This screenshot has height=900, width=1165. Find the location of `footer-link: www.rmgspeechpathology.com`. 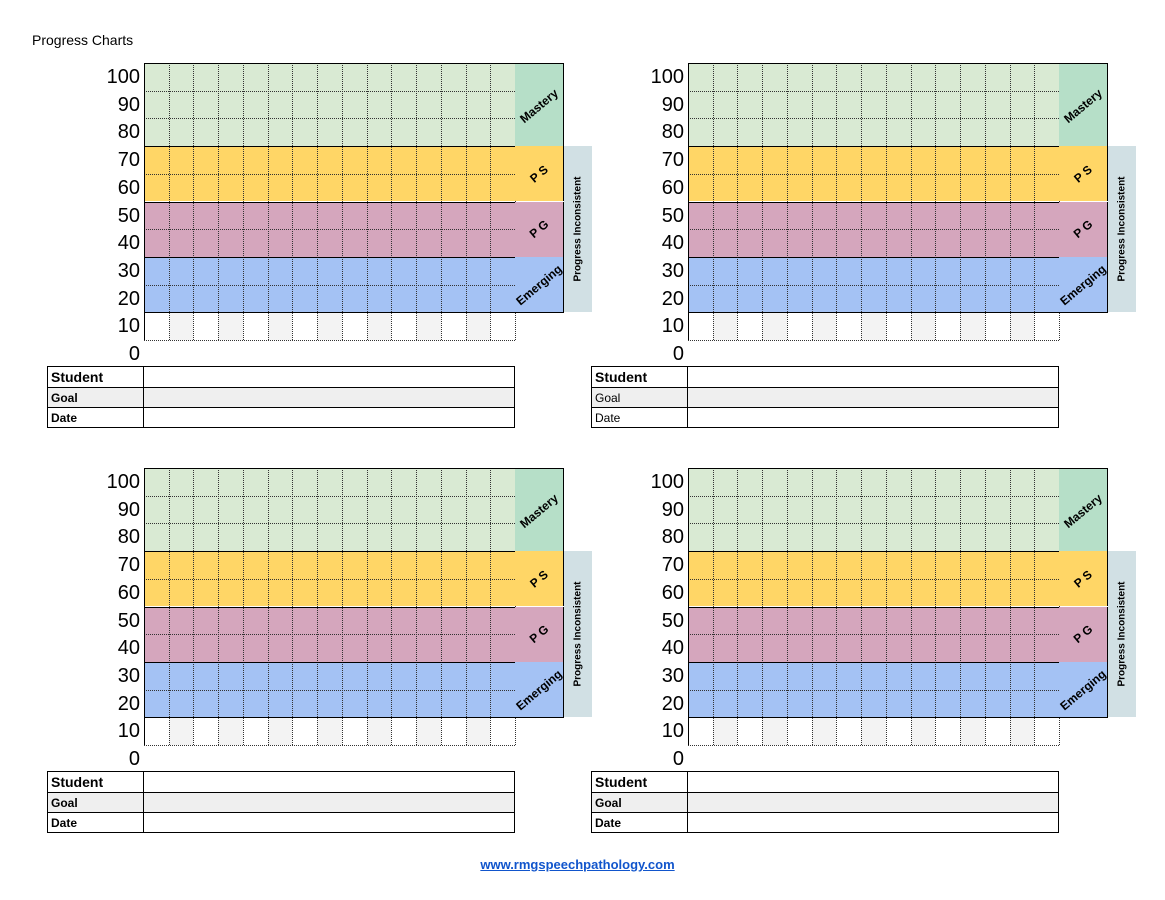

footer-link: www.rmgspeechpathology.com is located at coordinates (577, 864).